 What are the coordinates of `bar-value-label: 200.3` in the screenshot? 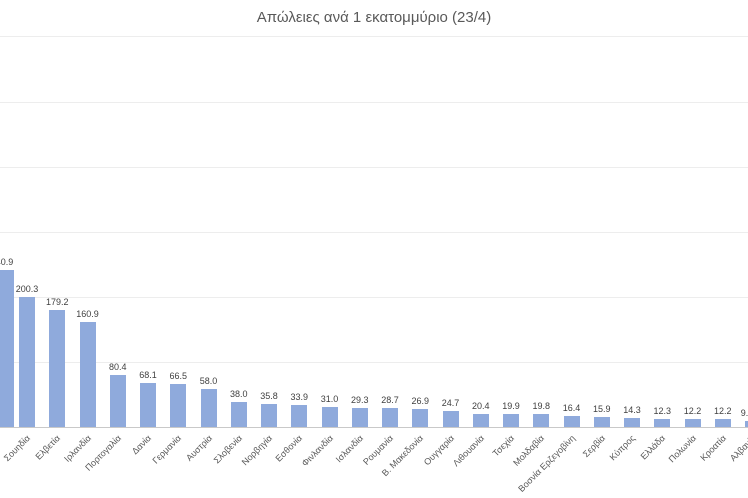 It's located at (27, 288).